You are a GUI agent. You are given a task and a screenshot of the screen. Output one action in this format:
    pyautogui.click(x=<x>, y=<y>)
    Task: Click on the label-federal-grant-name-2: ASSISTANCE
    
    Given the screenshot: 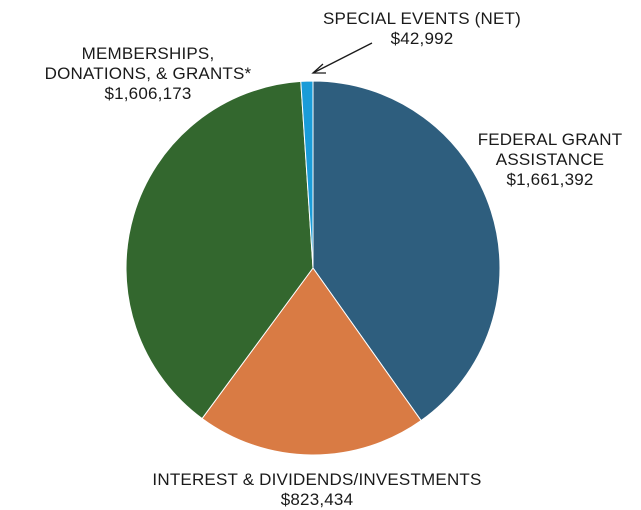 What is the action you would take?
    pyautogui.click(x=550, y=159)
    